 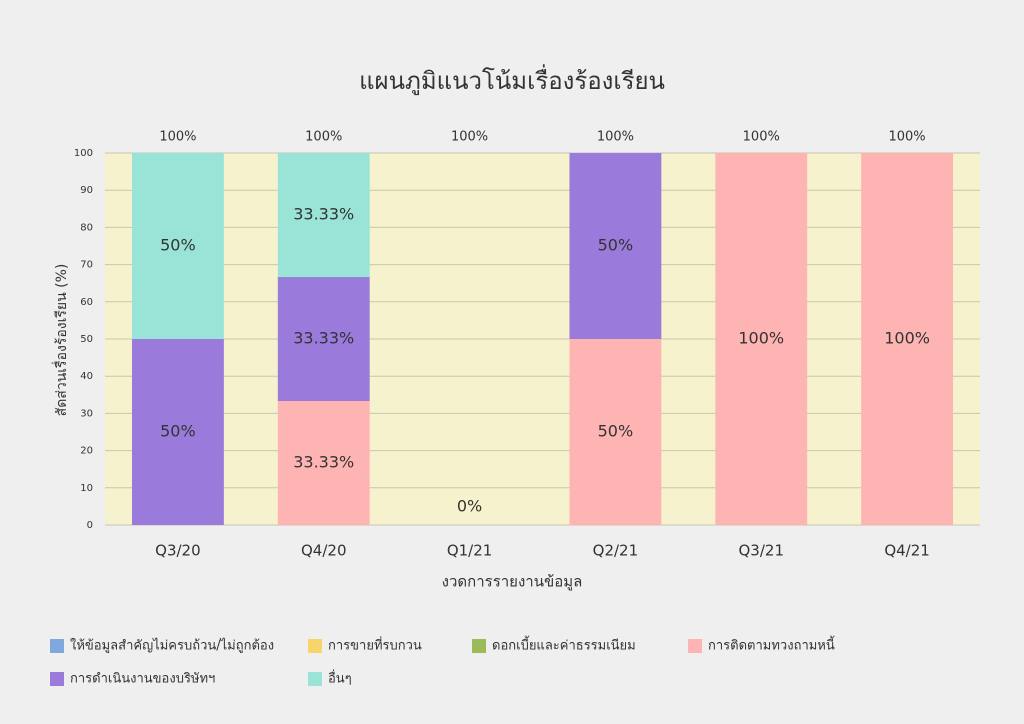 What do you see at coordinates (61, 340) in the screenshot?
I see `y-axis-label: สัดส่วนเรื่องร้องเรียน (%)` at bounding box center [61, 340].